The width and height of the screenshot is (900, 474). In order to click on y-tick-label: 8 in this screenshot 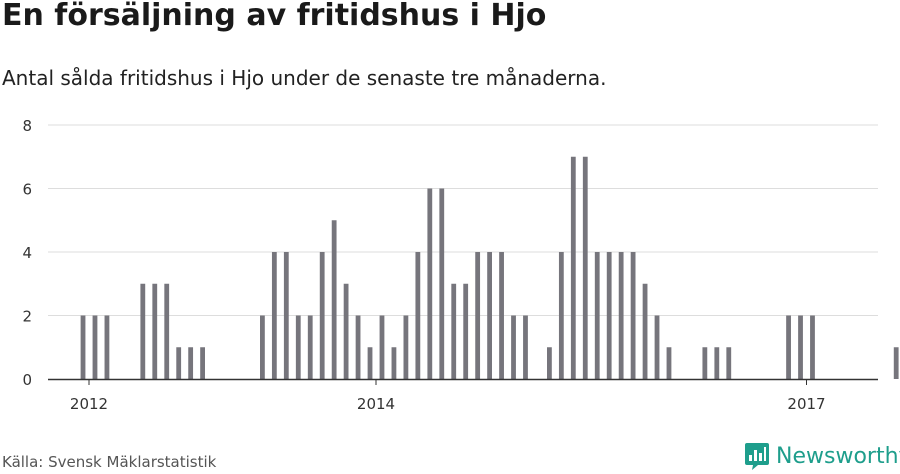, I will do `click(27, 126)`.